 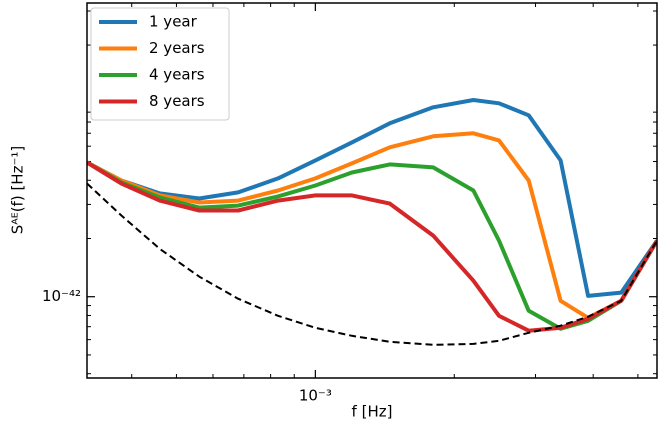 What do you see at coordinates (372, 412) in the screenshot?
I see `x-axis-label: f [Hz]` at bounding box center [372, 412].